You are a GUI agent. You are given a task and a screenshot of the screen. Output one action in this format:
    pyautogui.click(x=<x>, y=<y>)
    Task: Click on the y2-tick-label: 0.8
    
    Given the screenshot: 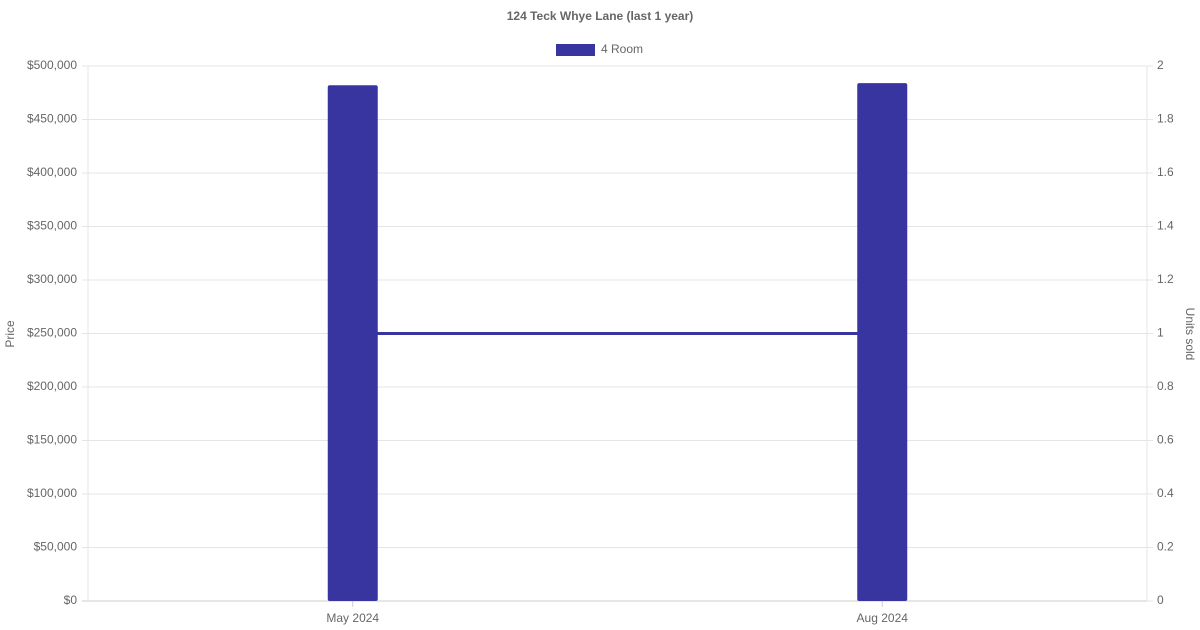 What is the action you would take?
    pyautogui.click(x=1165, y=386)
    